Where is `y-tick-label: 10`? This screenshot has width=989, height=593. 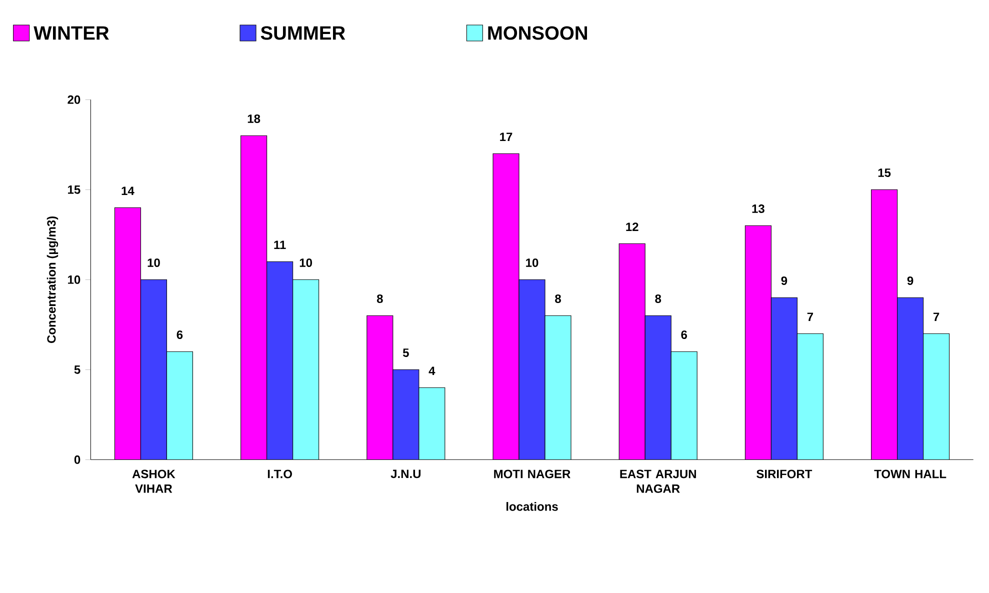
y-tick-label: 10 is located at coordinates (74, 279).